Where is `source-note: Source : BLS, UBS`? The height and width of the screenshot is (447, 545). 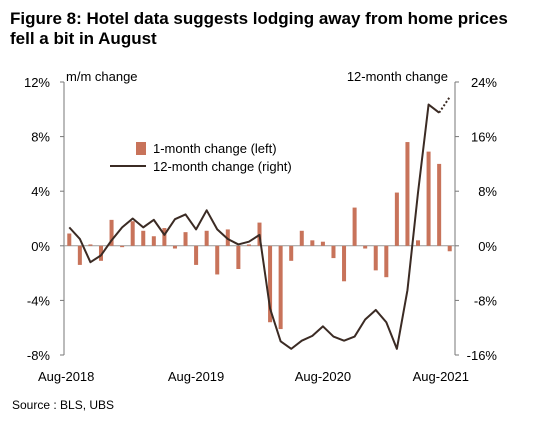
source-note: Source : BLS, UBS is located at coordinates (63, 405).